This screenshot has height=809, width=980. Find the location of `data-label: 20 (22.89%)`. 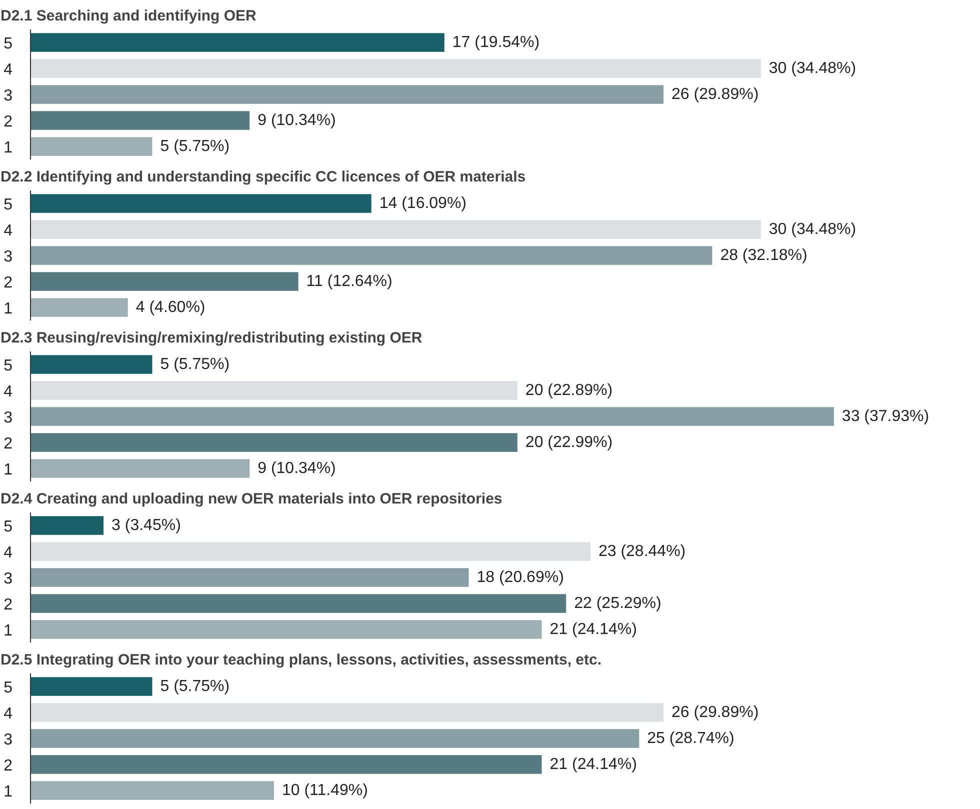

data-label: 20 (22.89%) is located at coordinates (569, 390).